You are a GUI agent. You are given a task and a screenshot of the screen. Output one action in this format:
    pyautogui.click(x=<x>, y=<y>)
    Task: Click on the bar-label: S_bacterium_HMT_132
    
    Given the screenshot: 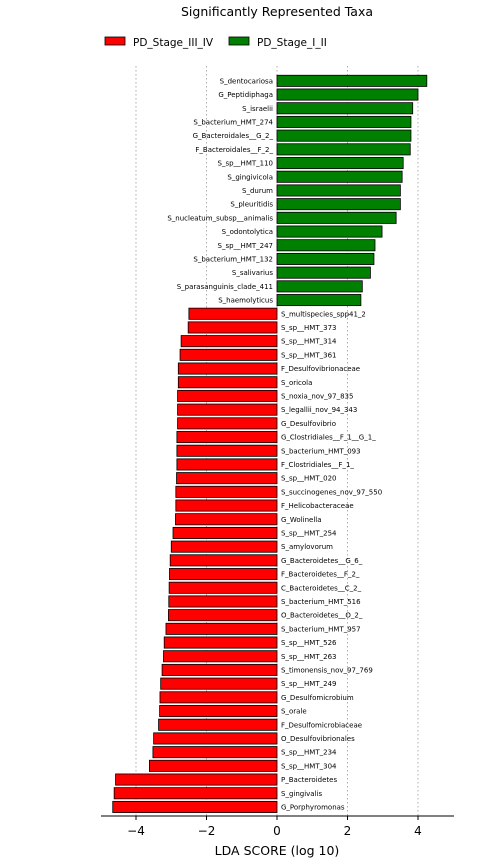 What is the action you would take?
    pyautogui.click(x=233, y=259)
    